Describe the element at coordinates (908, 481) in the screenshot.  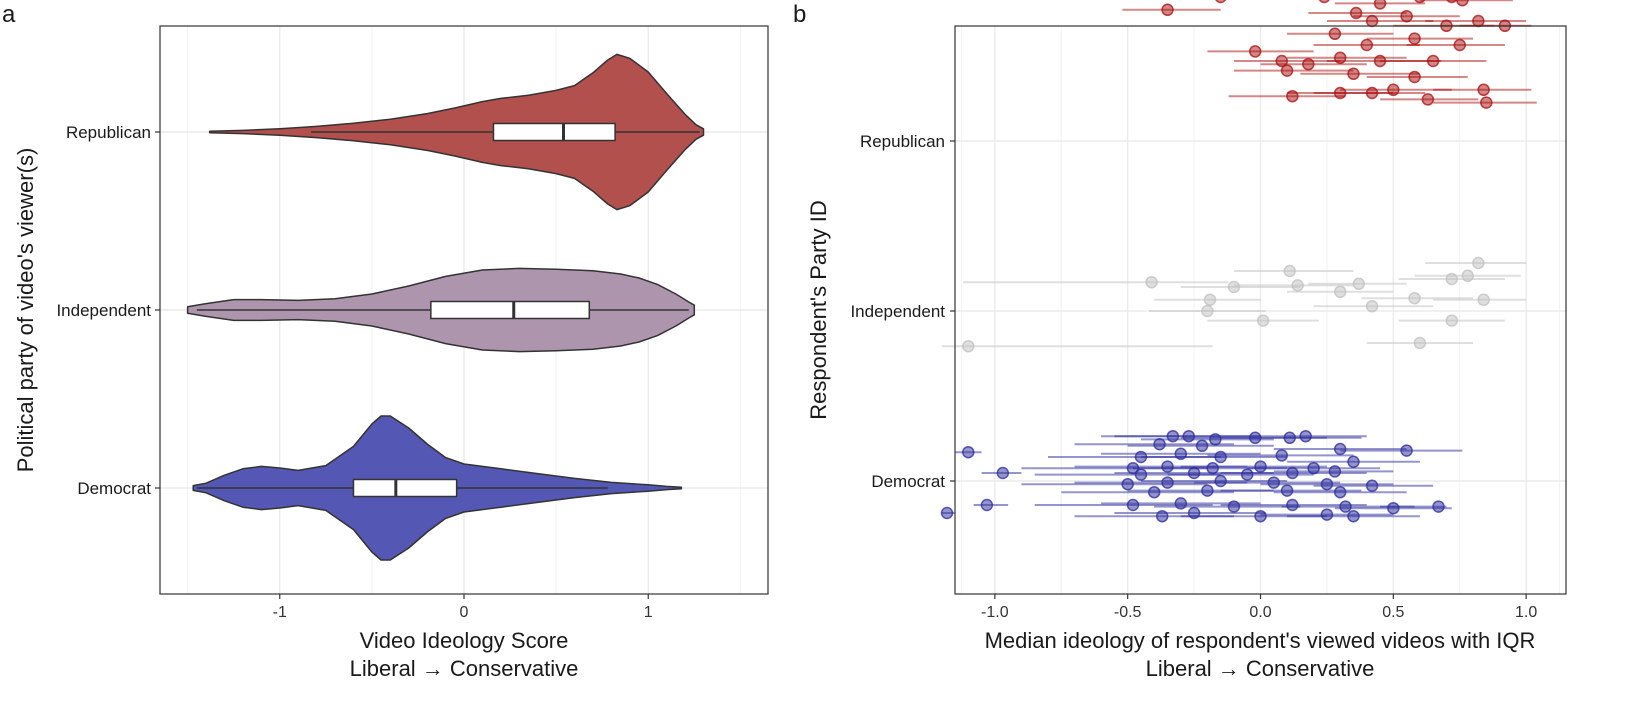
I see `b-y-tick-label: Democrat` at that location.